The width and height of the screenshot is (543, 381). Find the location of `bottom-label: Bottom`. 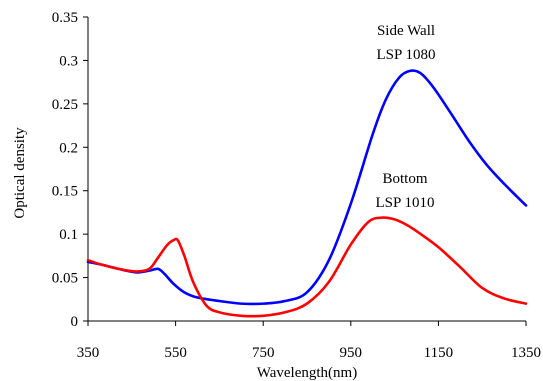

bottom-label: Bottom is located at coordinates (404, 179).